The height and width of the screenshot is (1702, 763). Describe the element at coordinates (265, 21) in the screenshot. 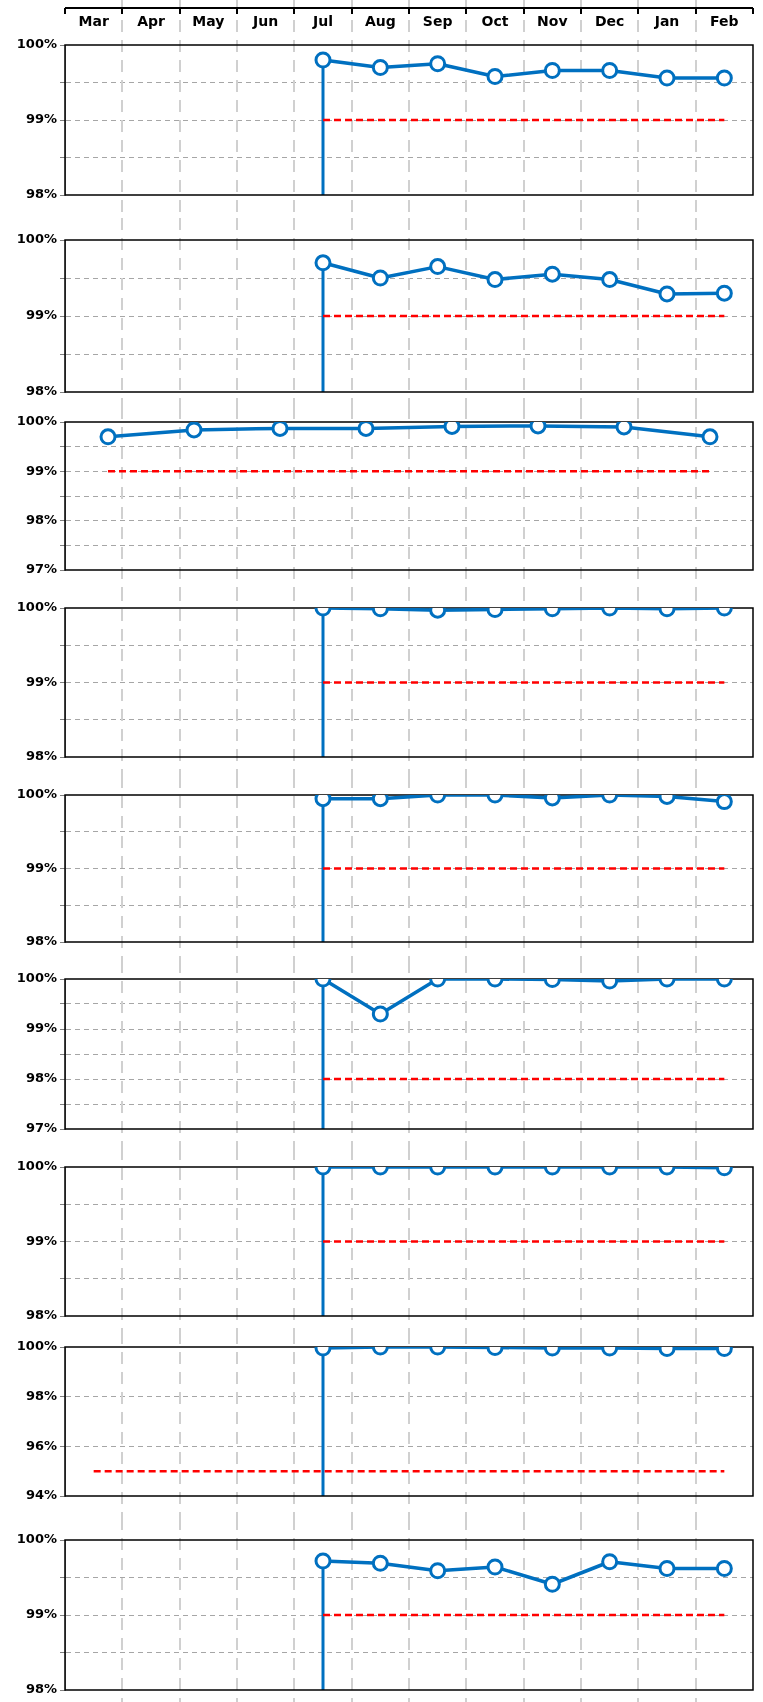

I see `x-tick-label: Jun` at that location.